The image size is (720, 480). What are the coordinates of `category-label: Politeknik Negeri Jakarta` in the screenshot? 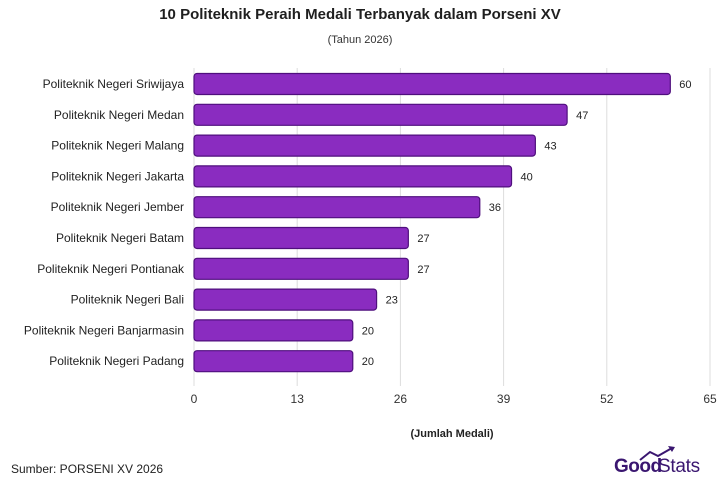 It's located at (117, 176).